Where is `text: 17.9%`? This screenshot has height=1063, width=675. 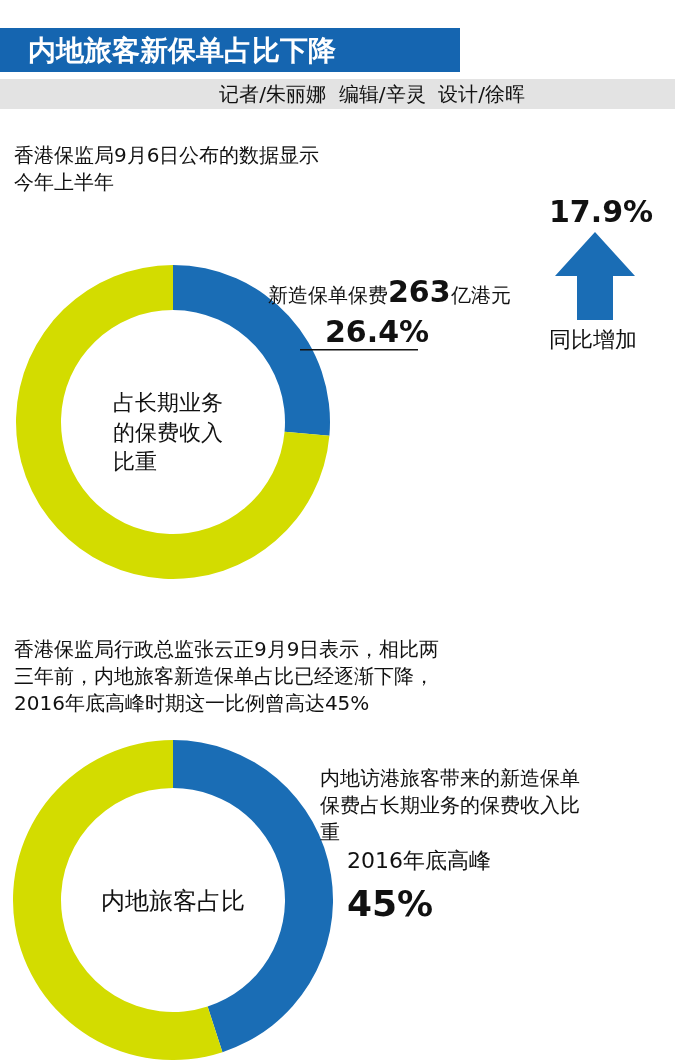
text: 17.9% is located at coordinates (601, 212).